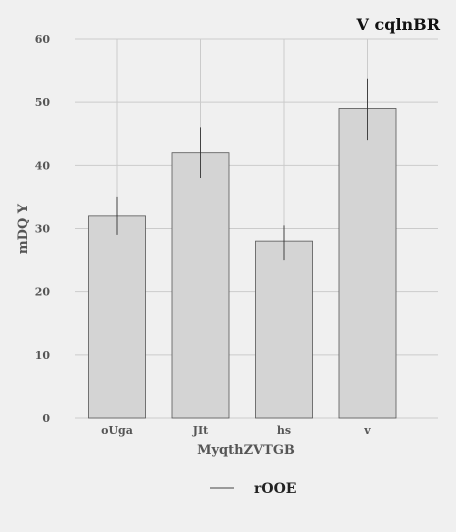 The height and width of the screenshot is (532, 456). Describe the element at coordinates (236, 430) in the screenshot. I see `x-tick-labels: oUga JIt hs v` at that location.